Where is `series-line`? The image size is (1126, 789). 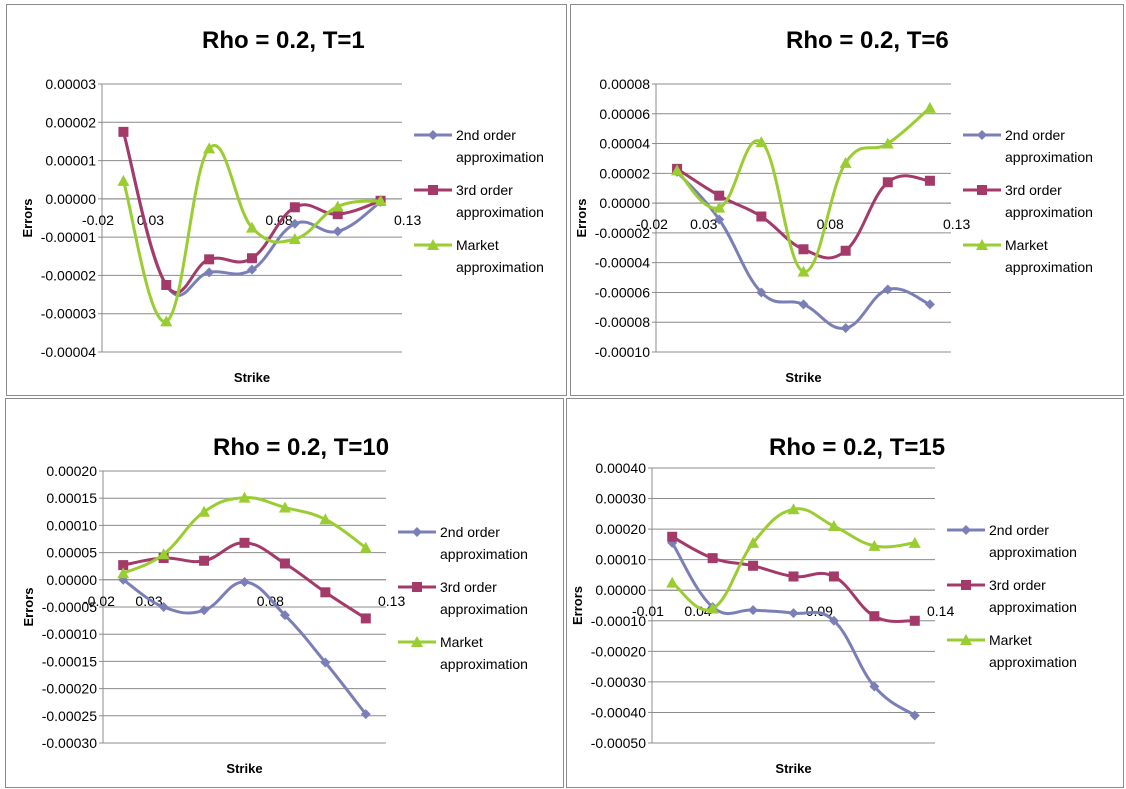
series-line is located at coordinates (251, 233).